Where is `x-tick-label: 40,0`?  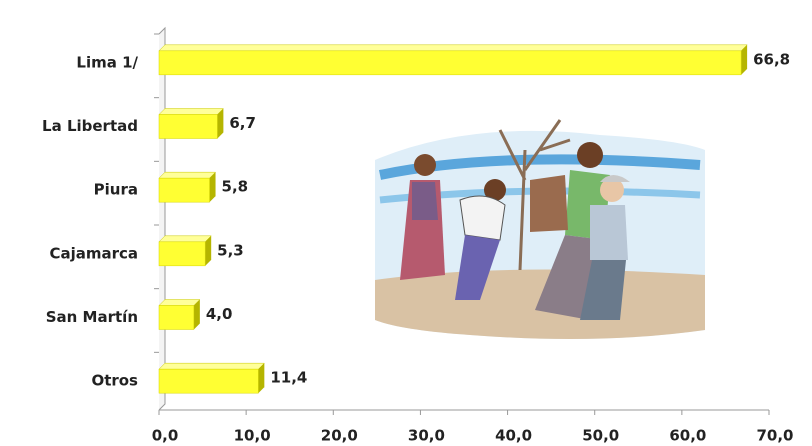
x-tick-label: 40,0 is located at coordinates (513, 436).